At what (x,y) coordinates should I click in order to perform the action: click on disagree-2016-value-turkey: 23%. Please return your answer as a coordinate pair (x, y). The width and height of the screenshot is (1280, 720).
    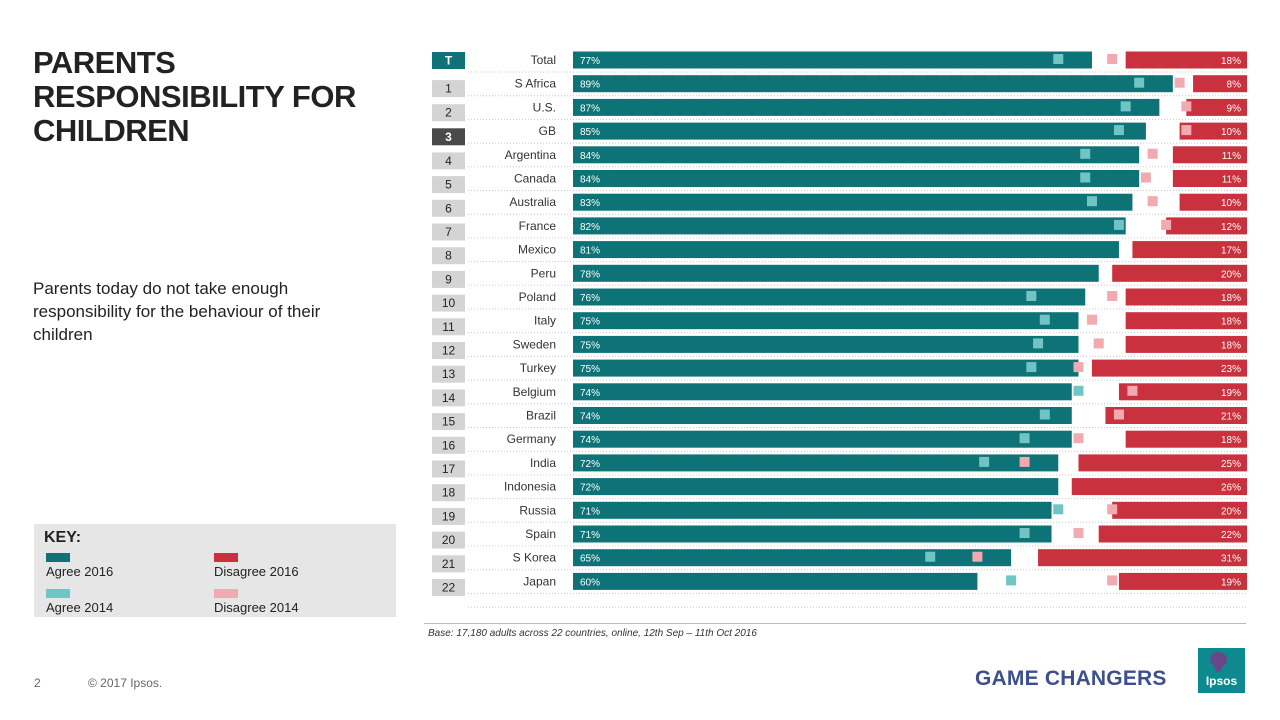
    Looking at the image, I should click on (1231, 369).